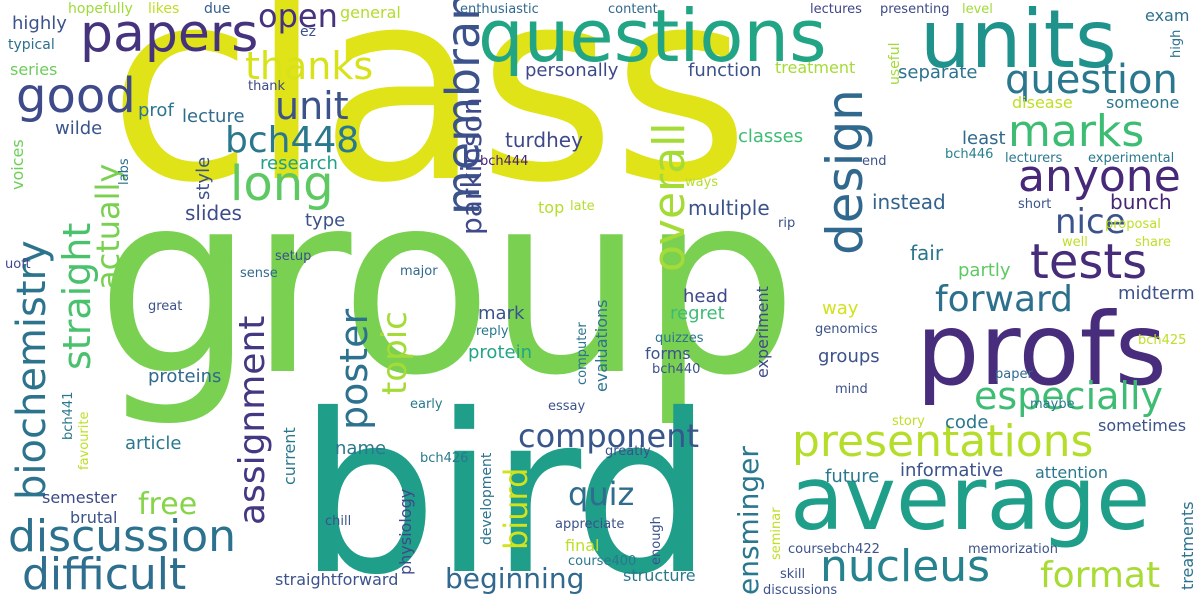 The height and width of the screenshot is (600, 1200). I want to click on word-attention: attention, so click(1071, 472).